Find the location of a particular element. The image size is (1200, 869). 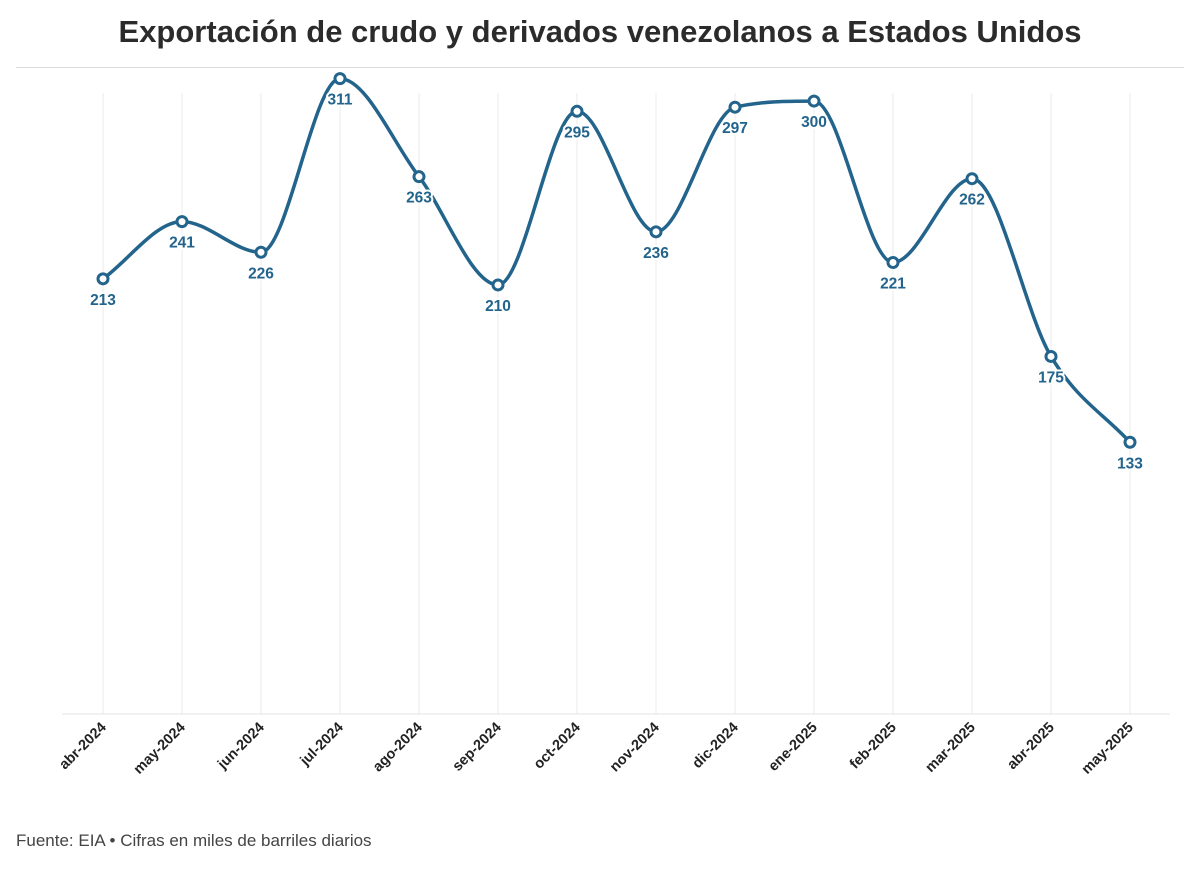

data-label-jul-2024: 311 is located at coordinates (339, 100).